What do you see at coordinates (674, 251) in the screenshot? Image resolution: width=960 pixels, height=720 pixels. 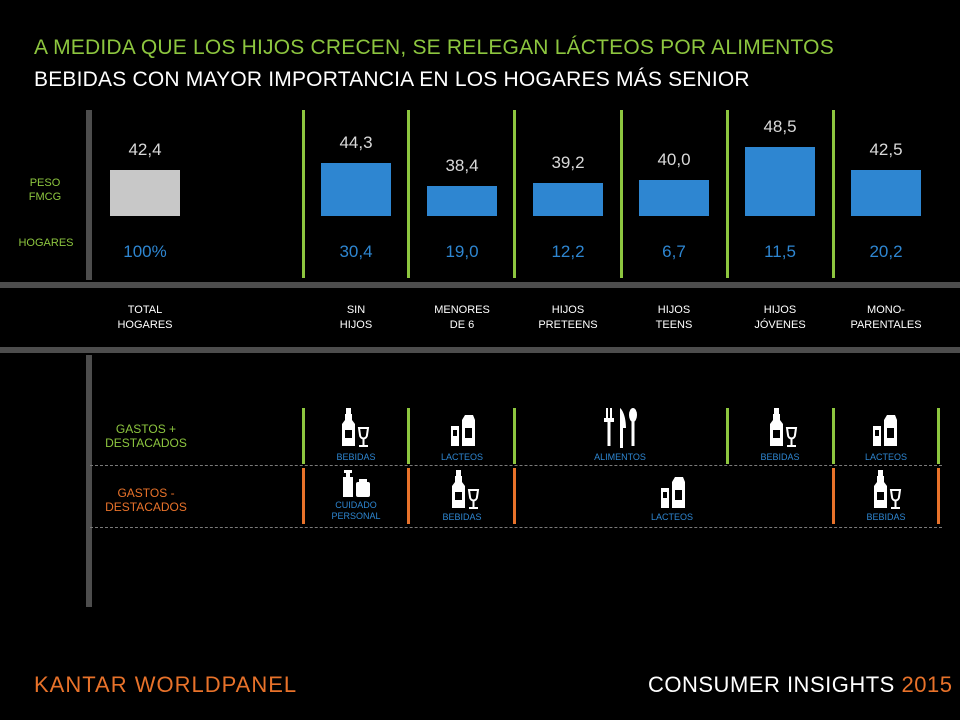 I see `hogares-value-label: 6,7` at bounding box center [674, 251].